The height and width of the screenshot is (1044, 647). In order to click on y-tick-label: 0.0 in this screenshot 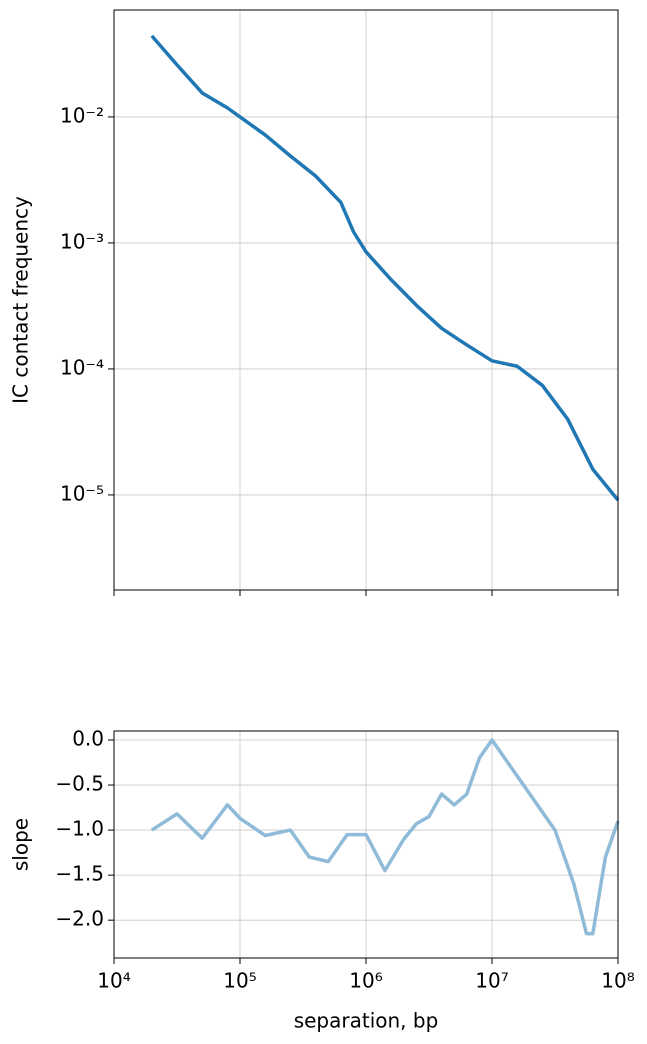, I will do `click(88, 739)`.